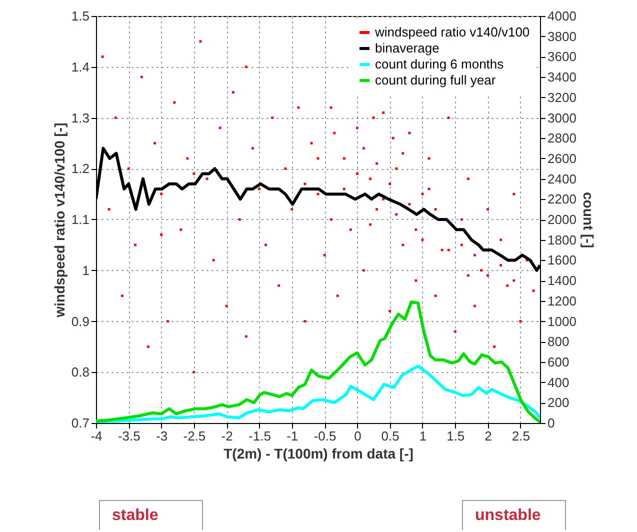  I want to click on x-tick-label: -4, so click(96, 436).